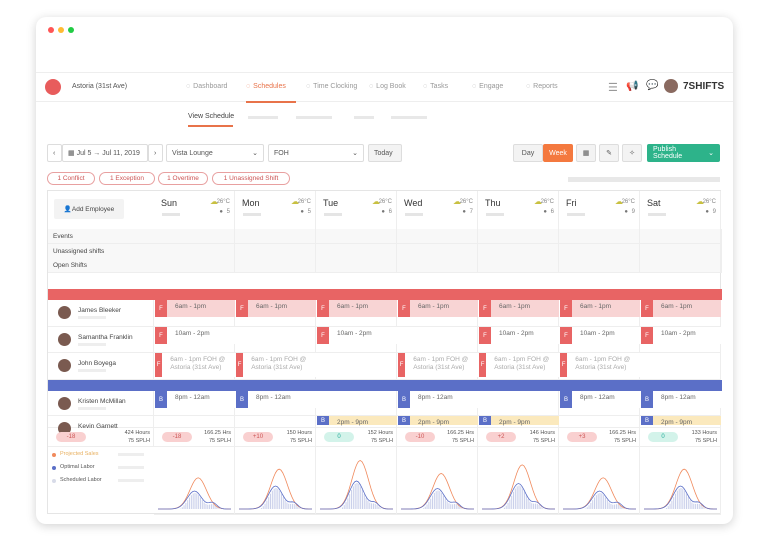 The image size is (768, 551). What do you see at coordinates (528, 153) in the screenshot?
I see `day-view-button: Day` at bounding box center [528, 153].